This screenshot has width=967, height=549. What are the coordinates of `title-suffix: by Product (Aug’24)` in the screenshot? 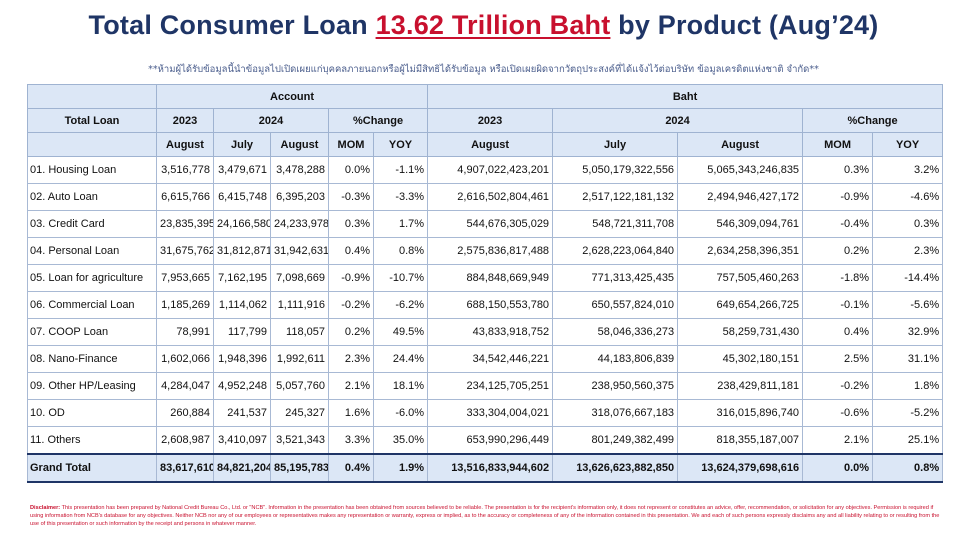 It's located at (744, 25).